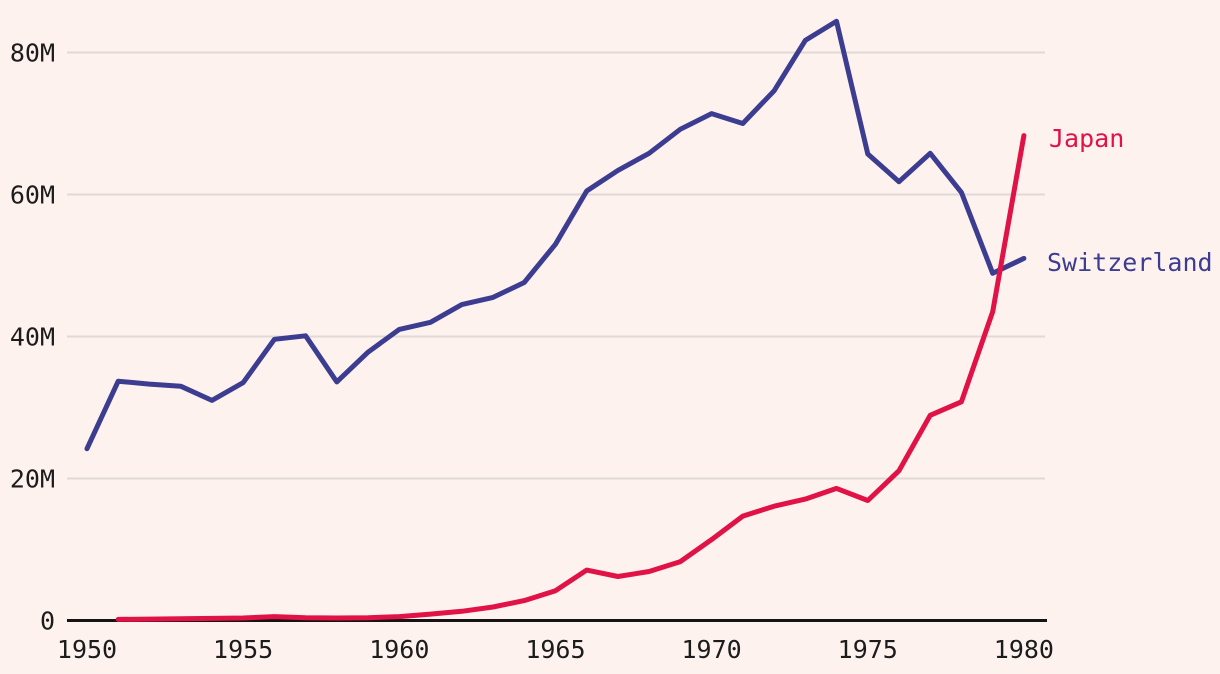  Describe the element at coordinates (399, 649) in the screenshot. I see `x-axis-tick-label: 1960` at that location.